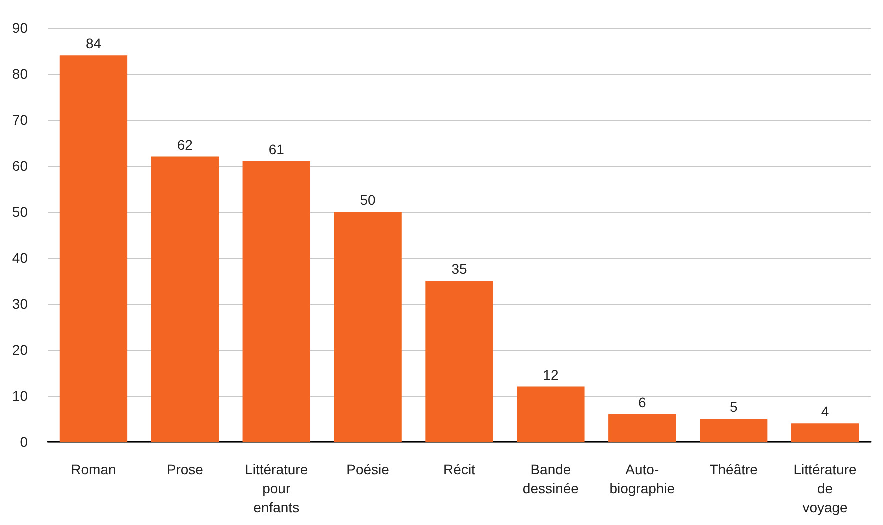  Describe the element at coordinates (368, 200) in the screenshot. I see `data-label: 50` at that location.